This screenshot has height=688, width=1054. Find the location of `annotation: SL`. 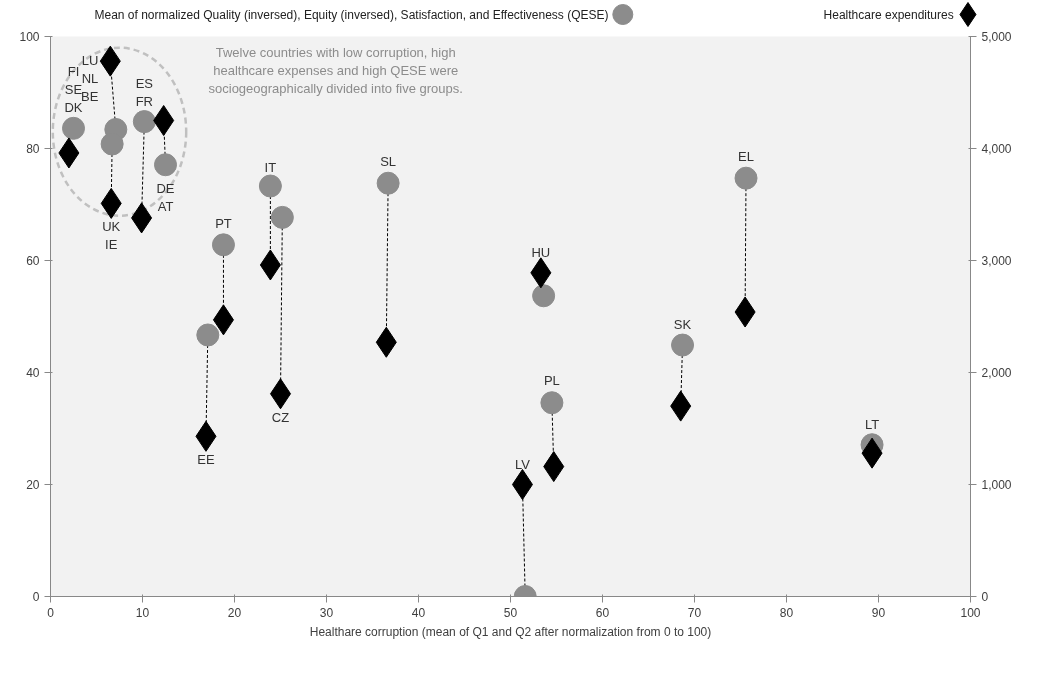

annotation: SL is located at coordinates (388, 162).